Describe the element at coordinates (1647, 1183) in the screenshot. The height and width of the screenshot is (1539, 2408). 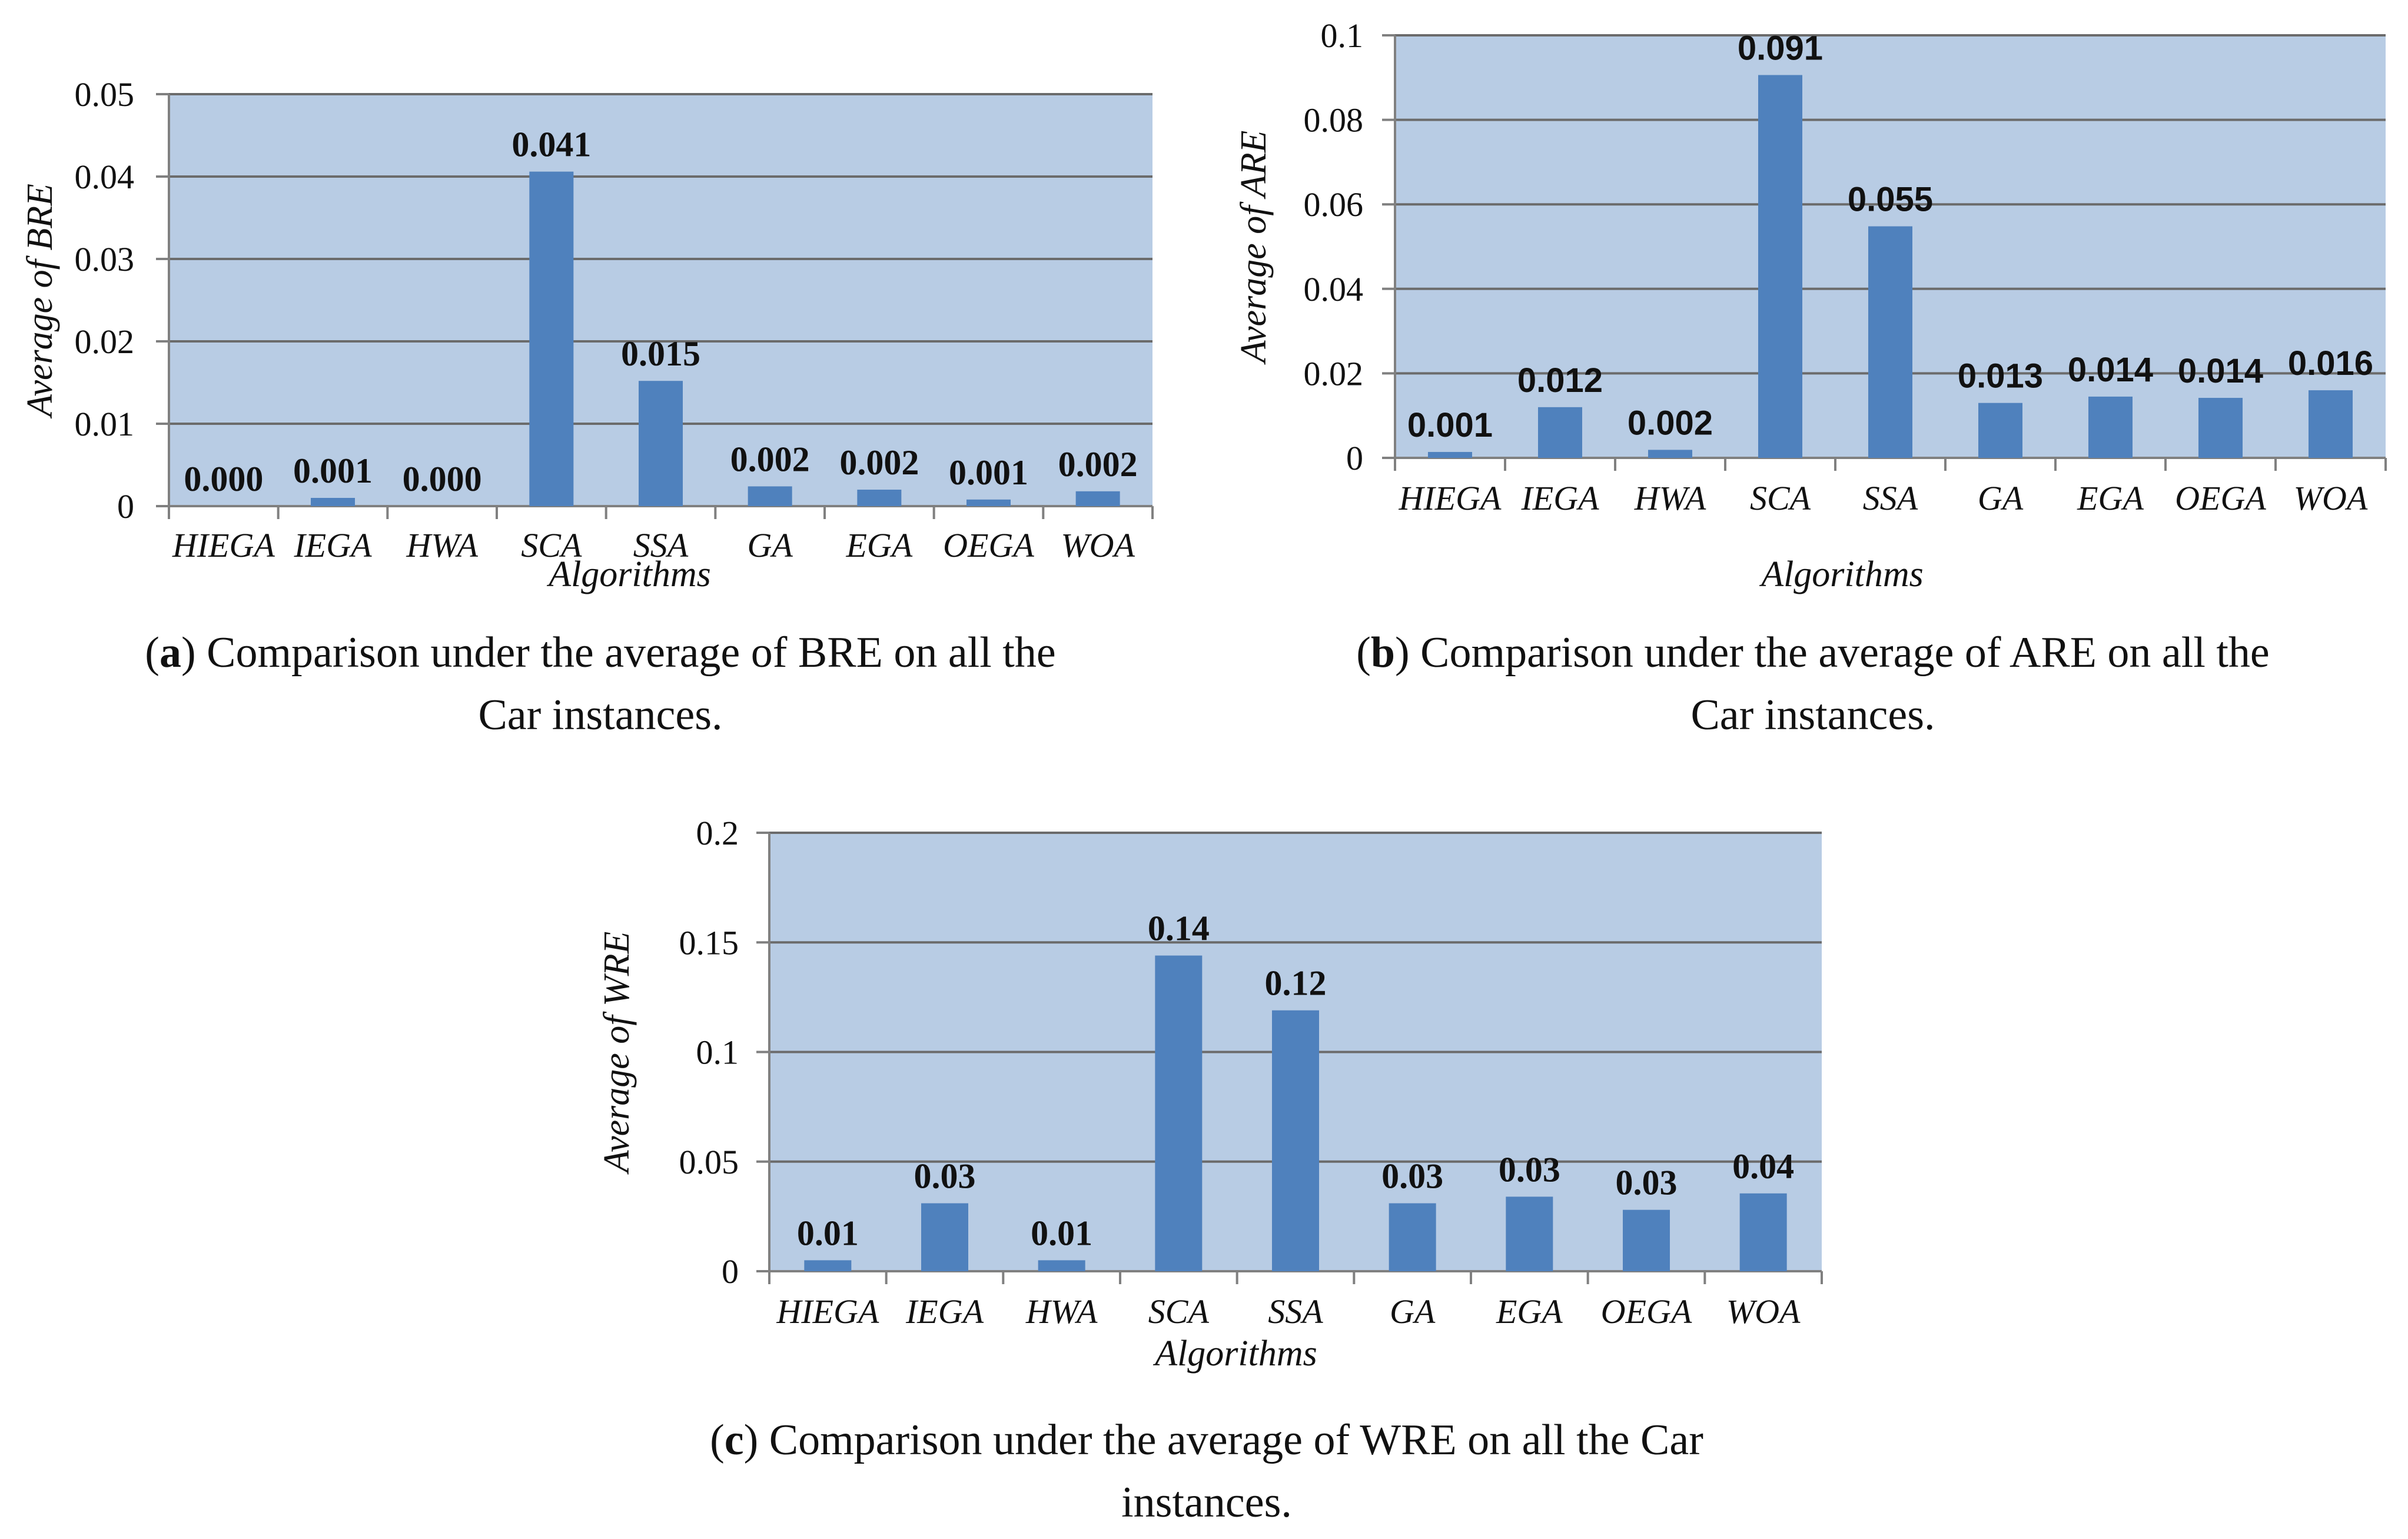
I see `data-label-oega: 0.03` at that location.